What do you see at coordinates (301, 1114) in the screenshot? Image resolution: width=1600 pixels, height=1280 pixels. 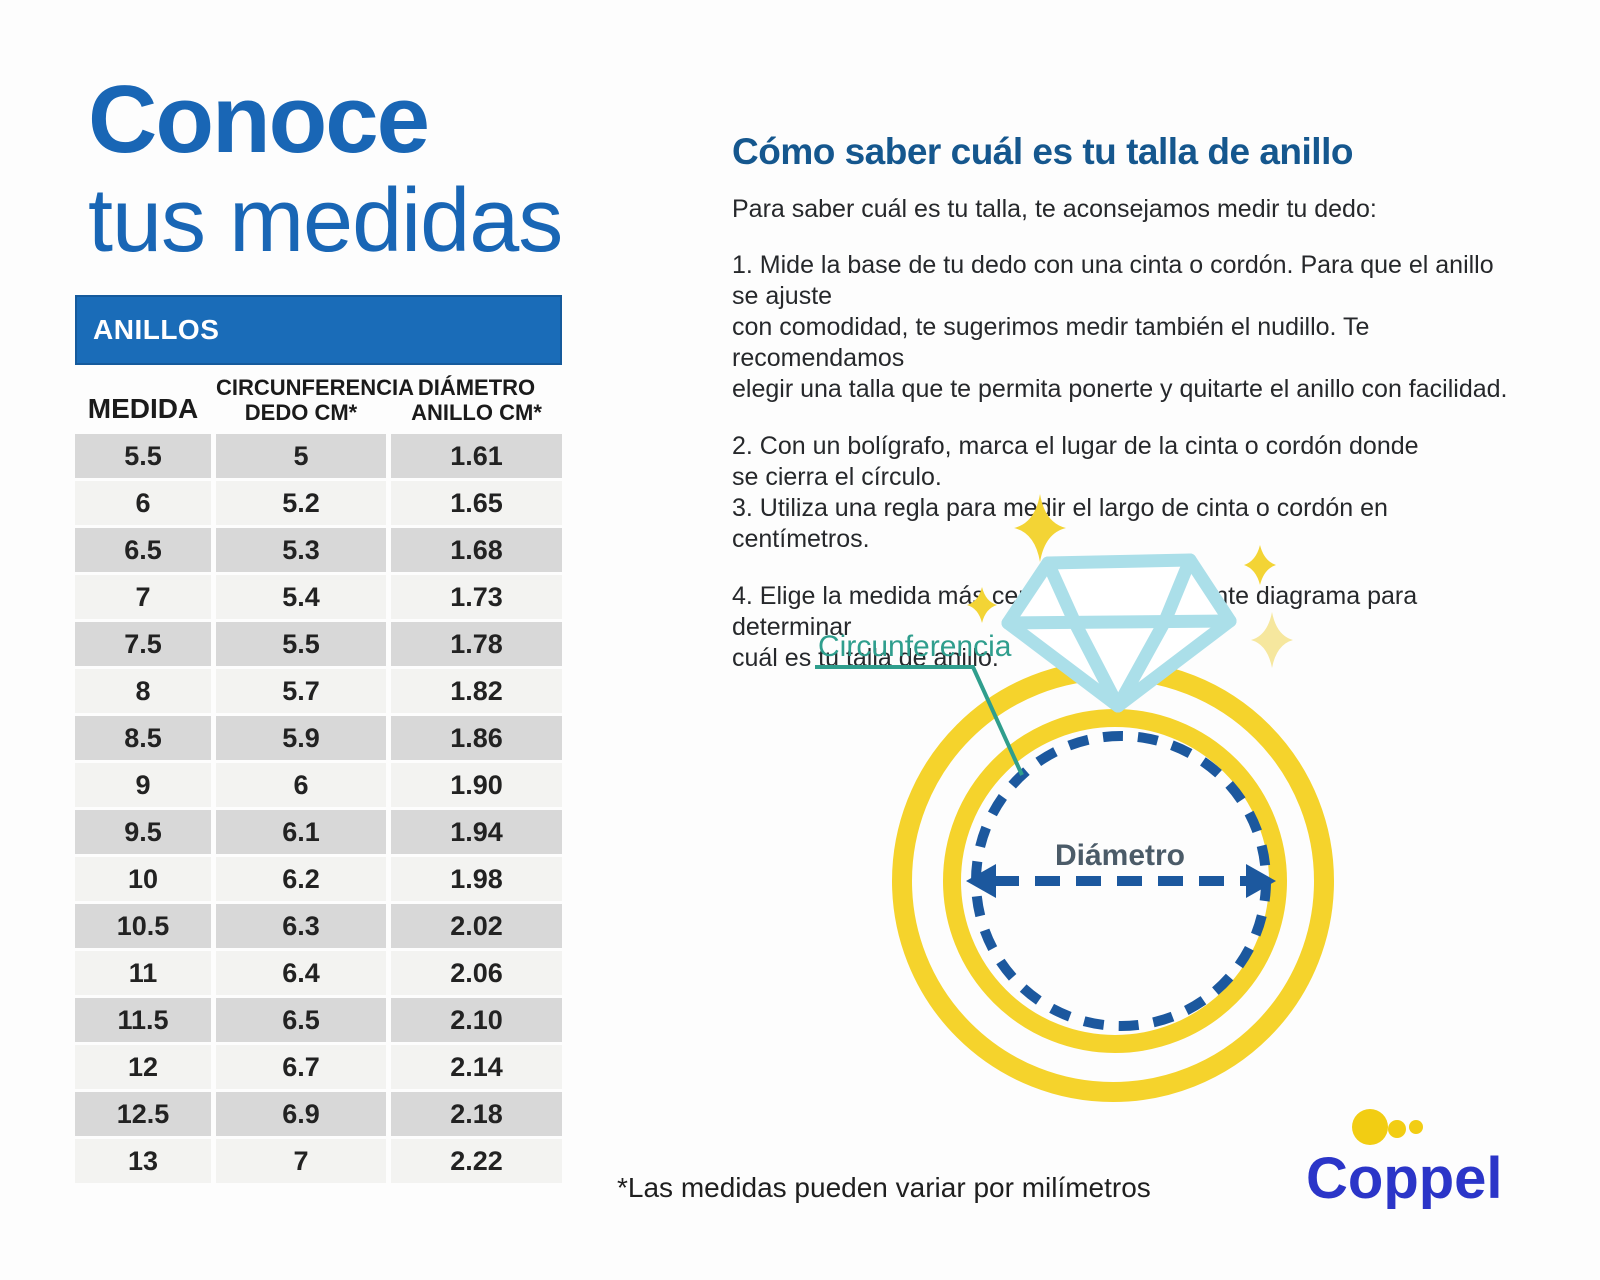 I see `table-cell: 6.9` at bounding box center [301, 1114].